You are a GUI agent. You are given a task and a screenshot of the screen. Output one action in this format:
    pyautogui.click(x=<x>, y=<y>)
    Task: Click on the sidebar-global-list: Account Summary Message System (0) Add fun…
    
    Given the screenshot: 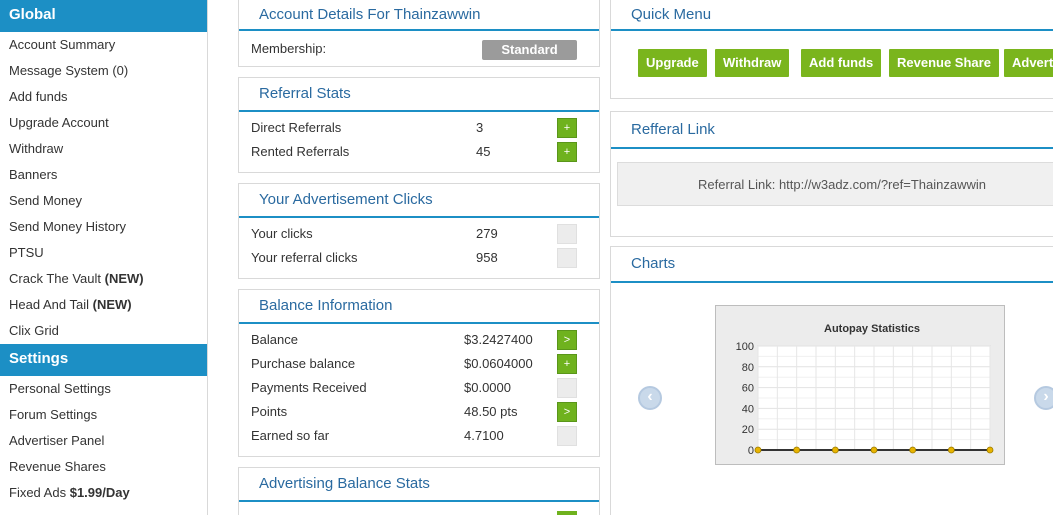 What is the action you would take?
    pyautogui.click(x=103, y=188)
    